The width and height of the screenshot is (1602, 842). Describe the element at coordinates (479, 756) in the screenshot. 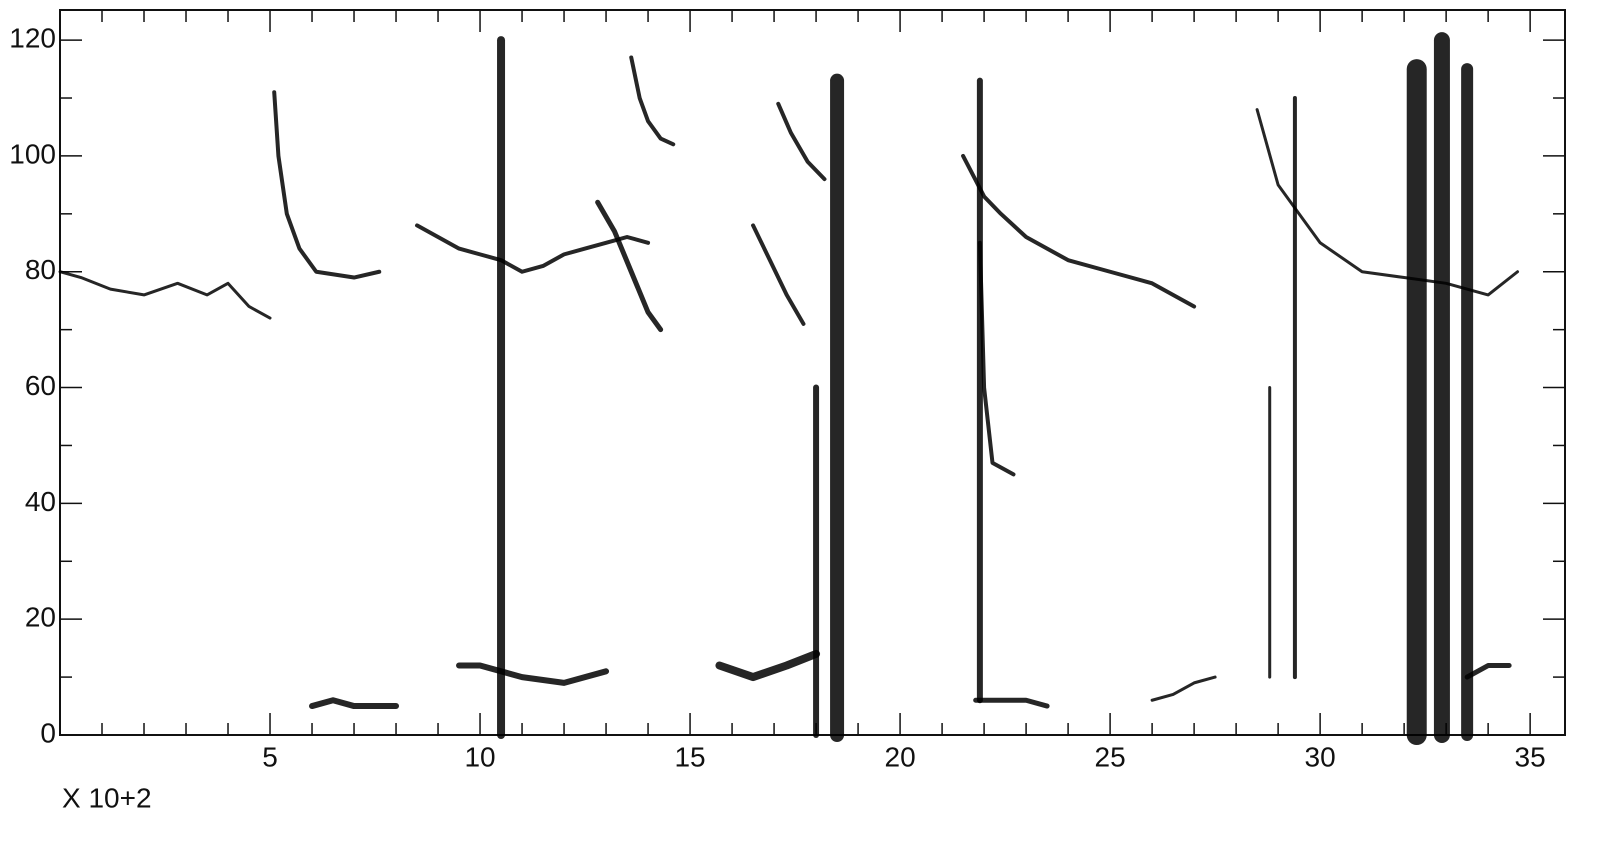

I see `x-tick-label: 10` at that location.